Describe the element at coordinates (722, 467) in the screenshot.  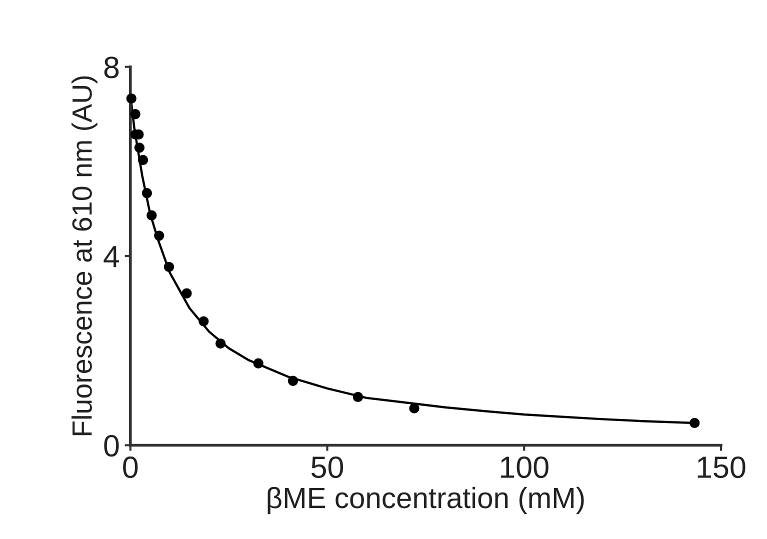
I see `x-tick-label: 150` at that location.